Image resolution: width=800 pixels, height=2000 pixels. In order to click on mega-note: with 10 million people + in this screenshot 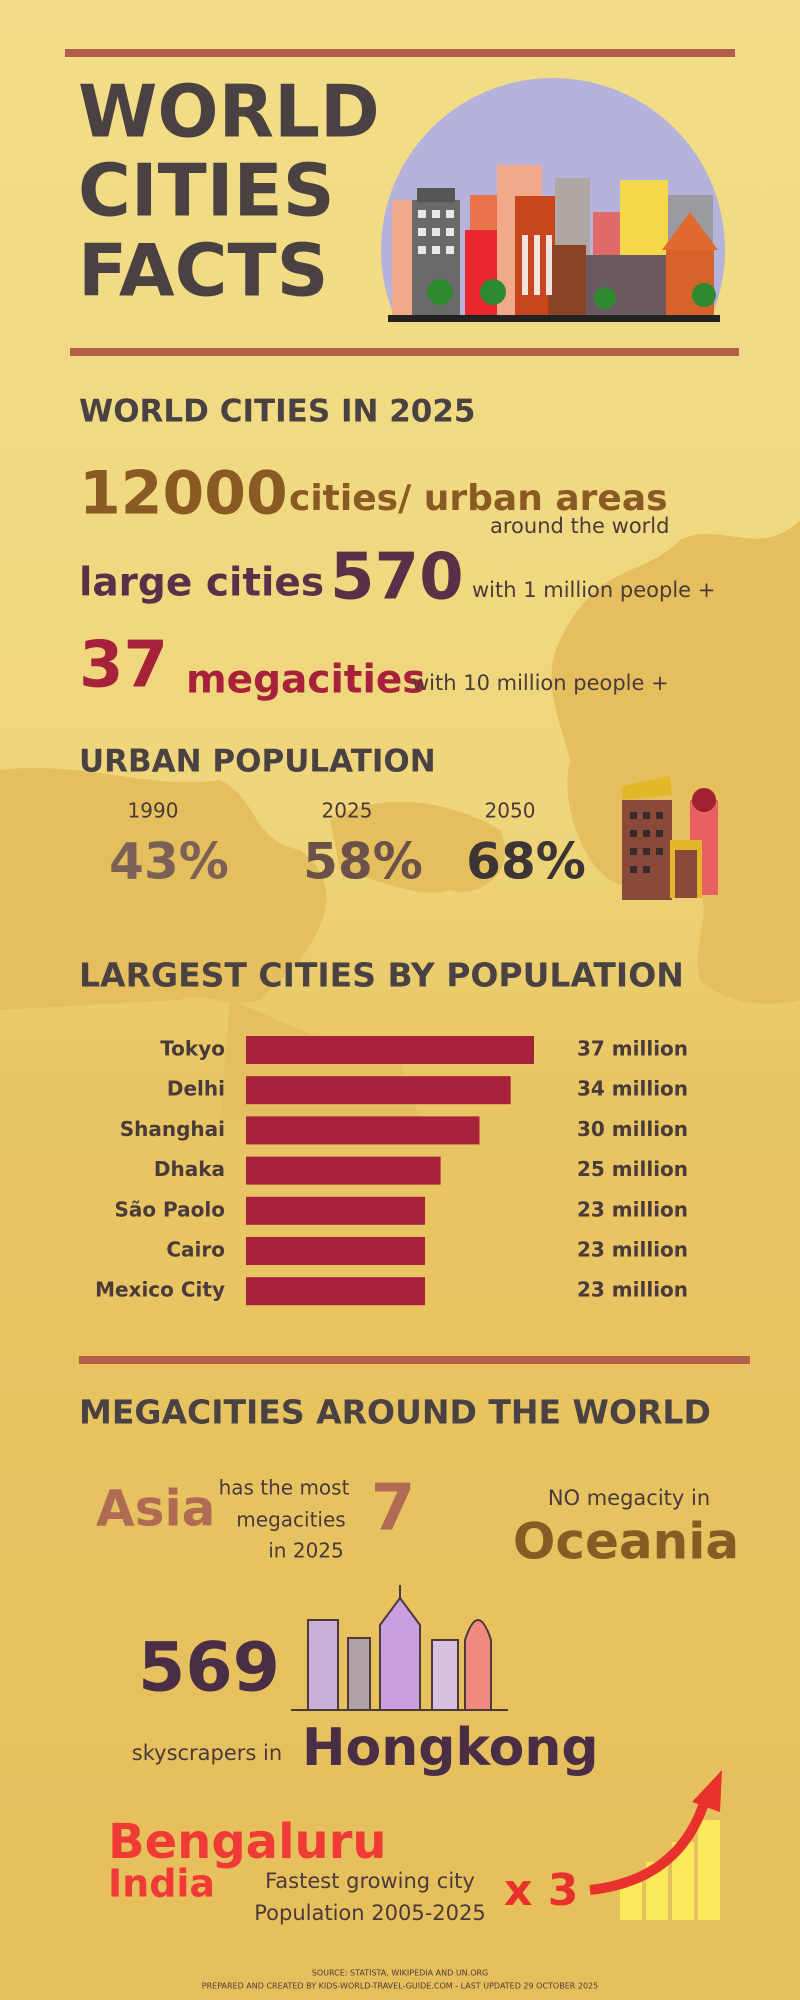, I will do `click(540, 683)`.